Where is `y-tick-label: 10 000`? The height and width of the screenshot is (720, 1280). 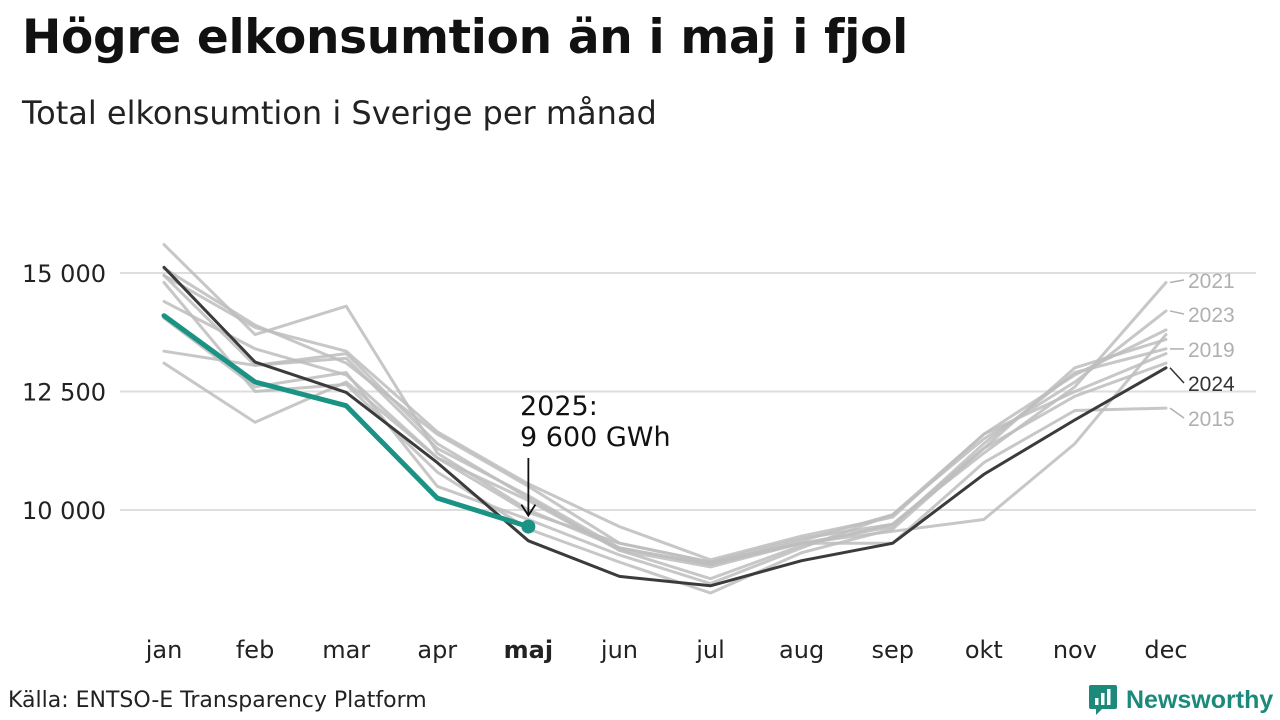 y-tick-label: 10 000 is located at coordinates (64, 511).